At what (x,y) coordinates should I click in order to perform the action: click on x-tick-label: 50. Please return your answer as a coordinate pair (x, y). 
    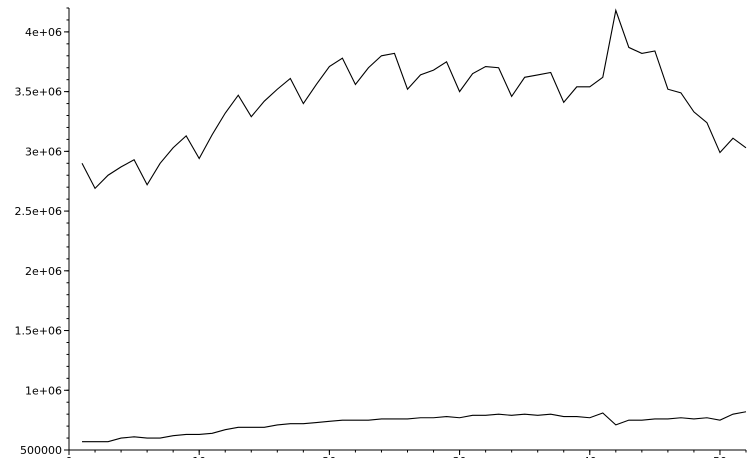
    Looking at the image, I should click on (720, 456).